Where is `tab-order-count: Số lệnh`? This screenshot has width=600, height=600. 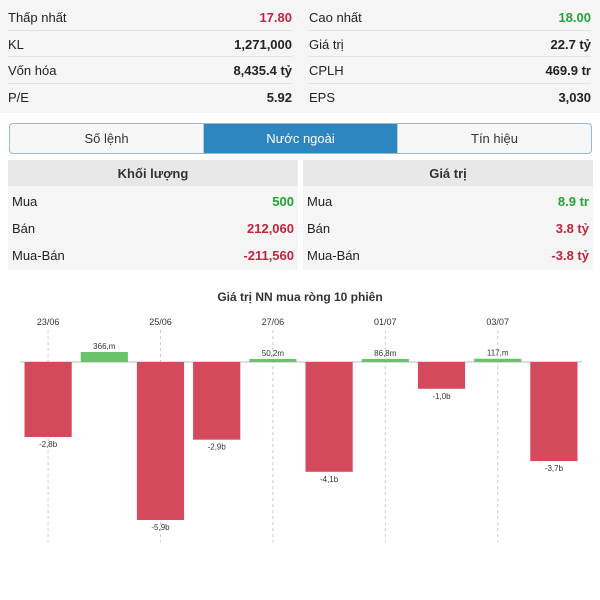
tab-order-count: Số lệnh is located at coordinates (107, 138).